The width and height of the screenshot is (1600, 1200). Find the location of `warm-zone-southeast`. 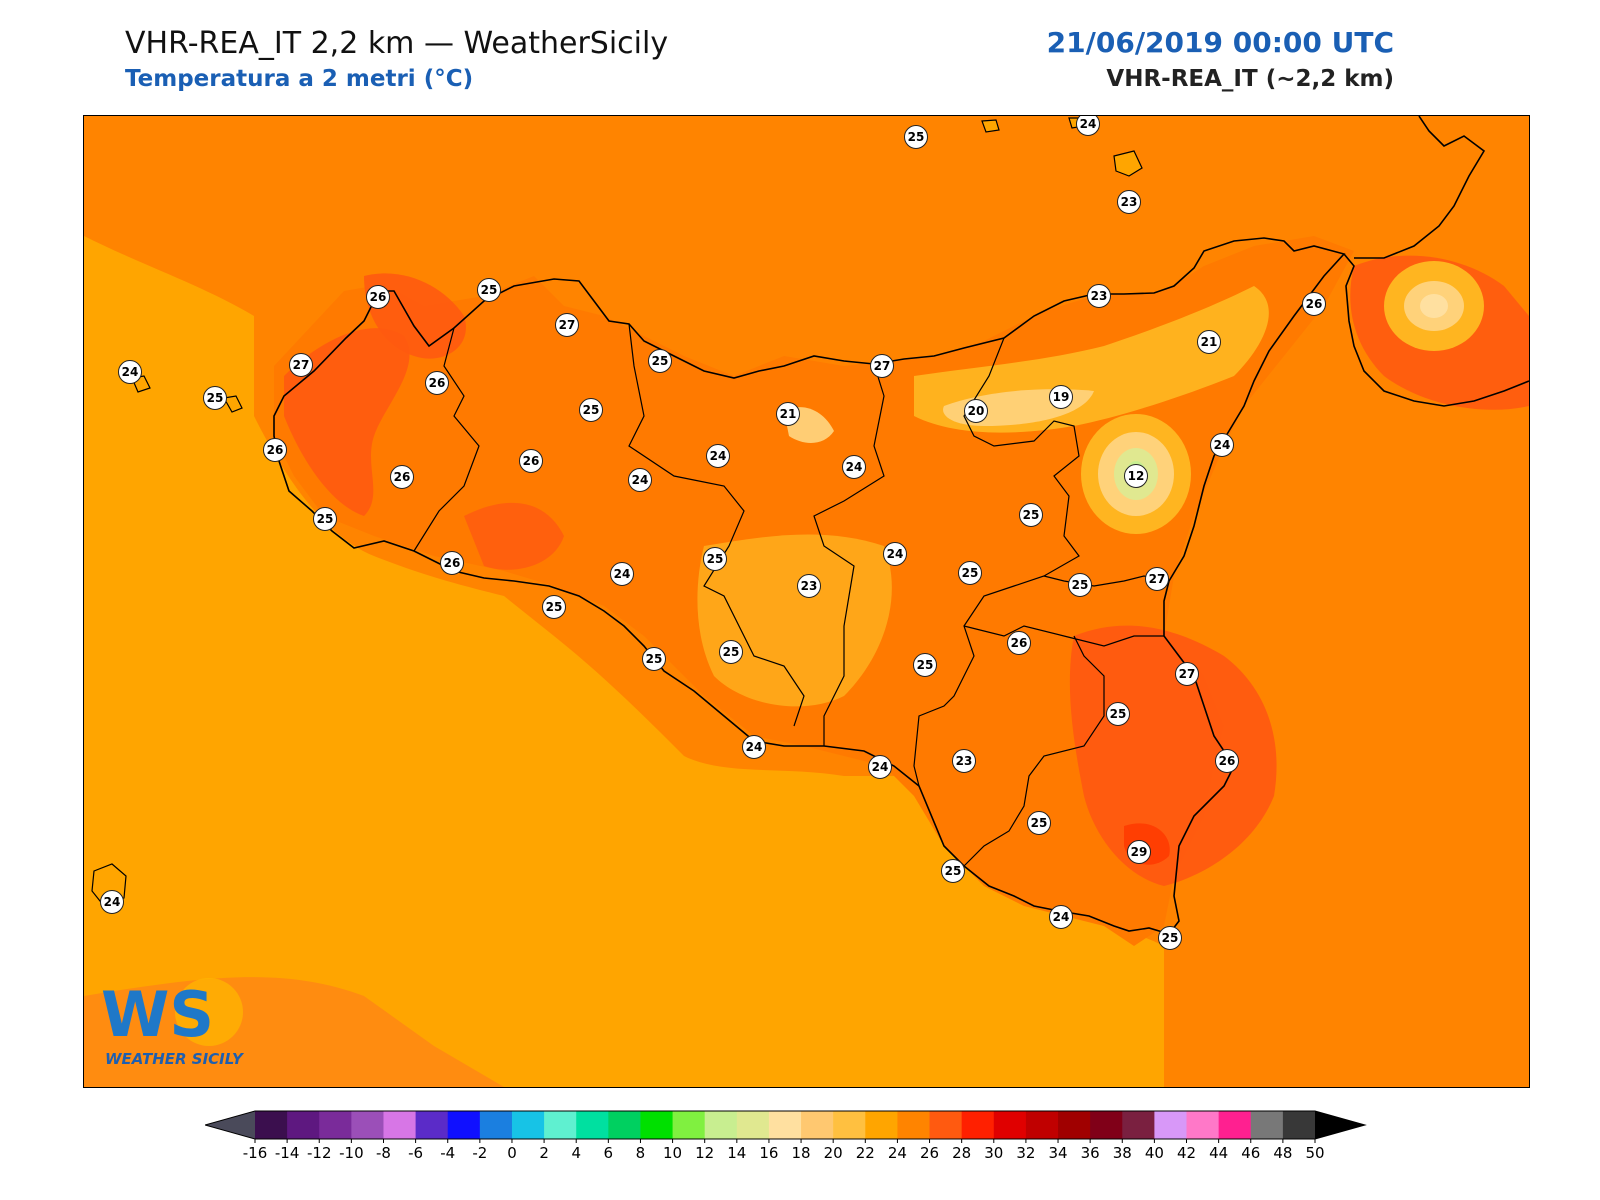

warm-zone-southeast is located at coordinates (1173, 755).